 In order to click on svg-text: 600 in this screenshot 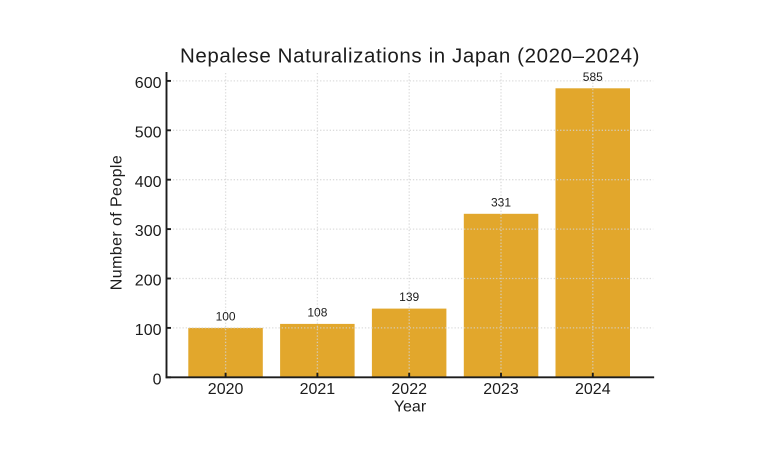, I will do `click(148, 83)`.